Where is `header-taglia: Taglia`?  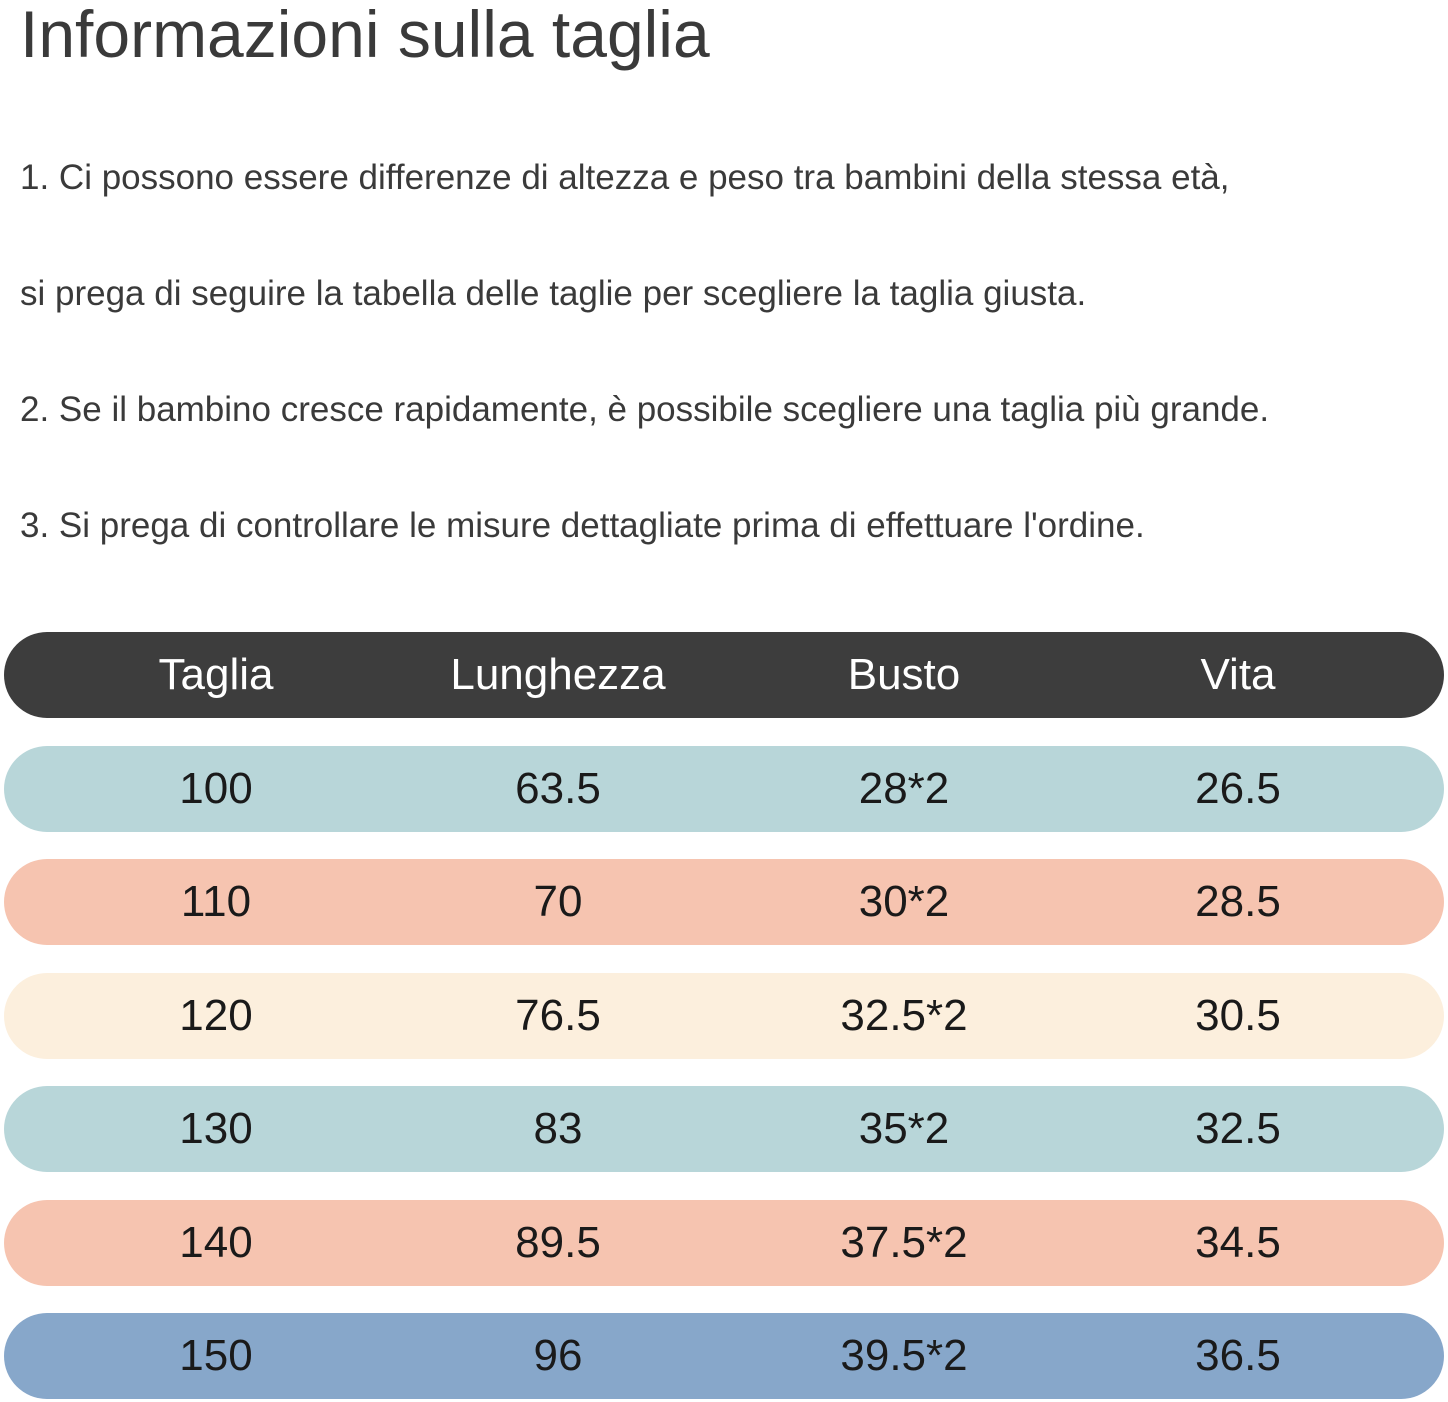
header-taglia: Taglia is located at coordinates (216, 674).